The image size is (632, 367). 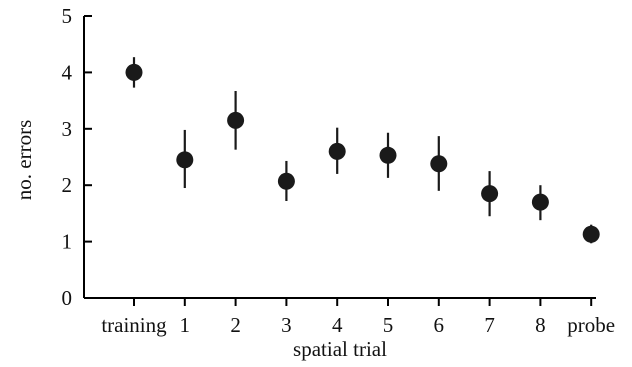 What do you see at coordinates (67, 242) in the screenshot?
I see `y-tick-label: 1` at bounding box center [67, 242].